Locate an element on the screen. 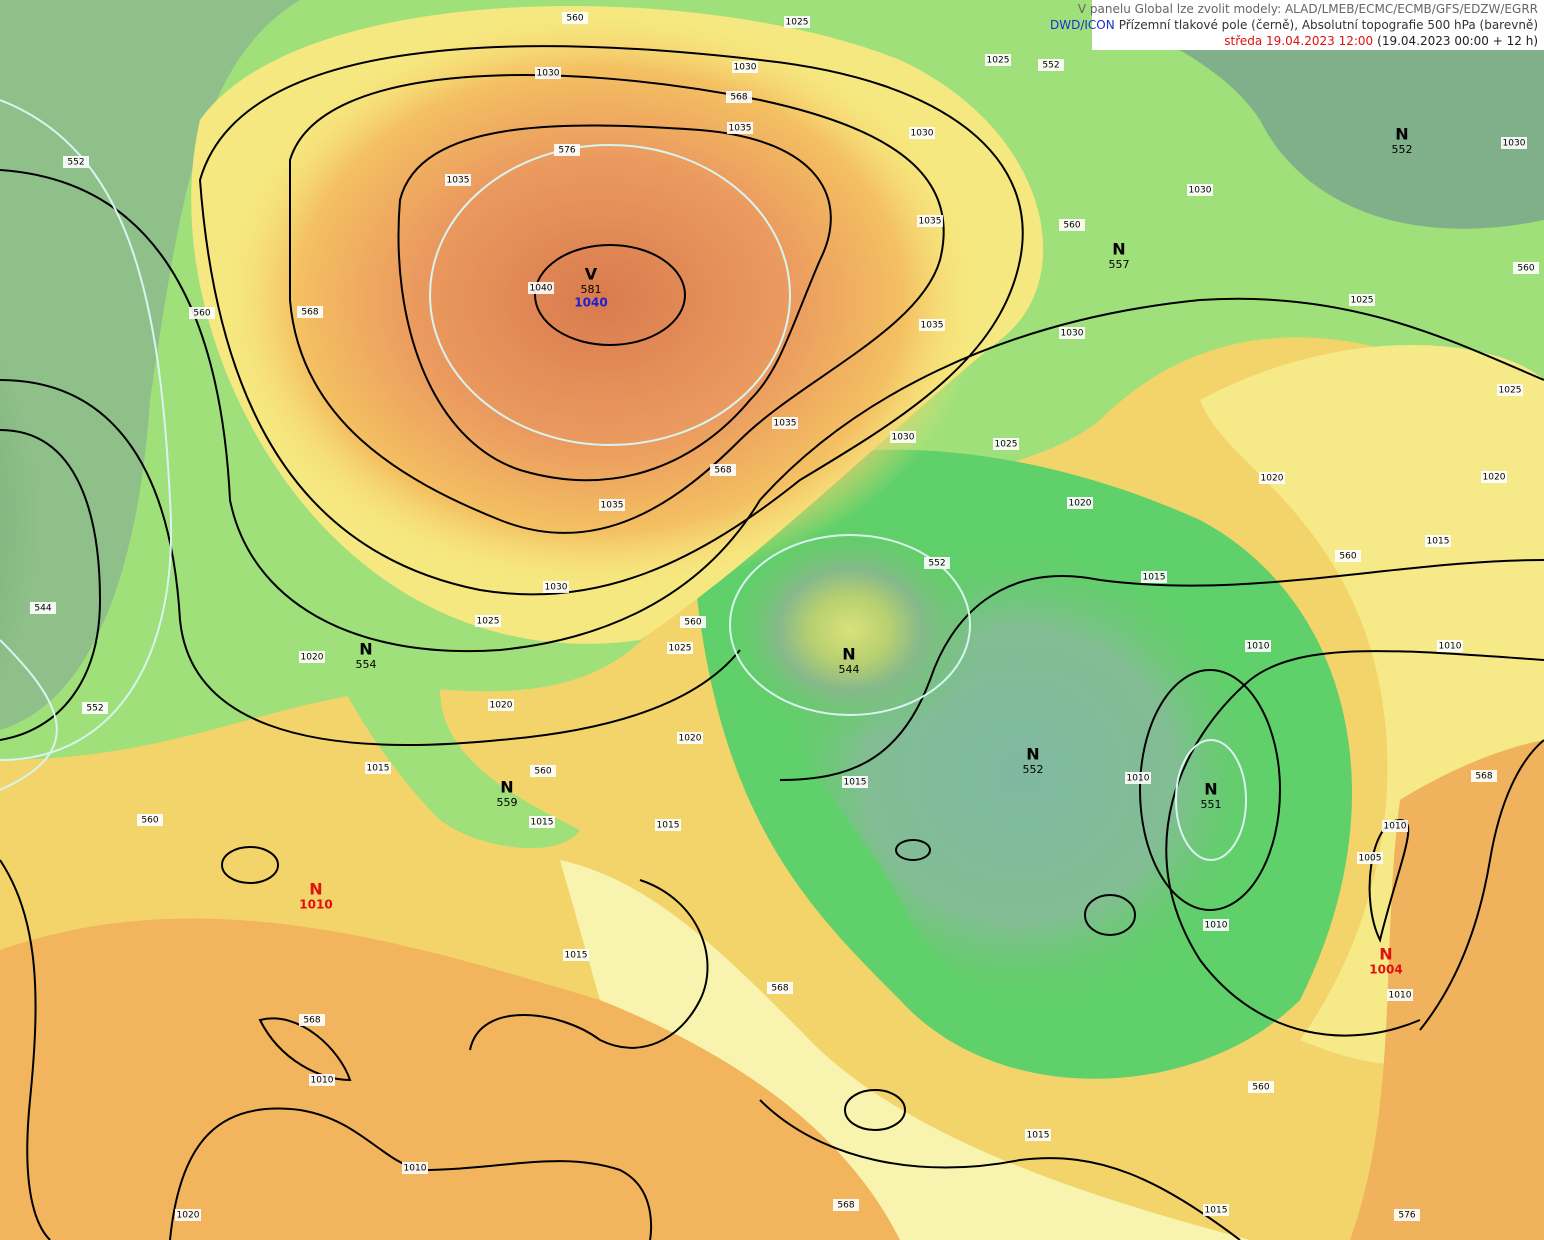 The image size is (1544, 1240). contour-label: 1005 is located at coordinates (1370, 859).